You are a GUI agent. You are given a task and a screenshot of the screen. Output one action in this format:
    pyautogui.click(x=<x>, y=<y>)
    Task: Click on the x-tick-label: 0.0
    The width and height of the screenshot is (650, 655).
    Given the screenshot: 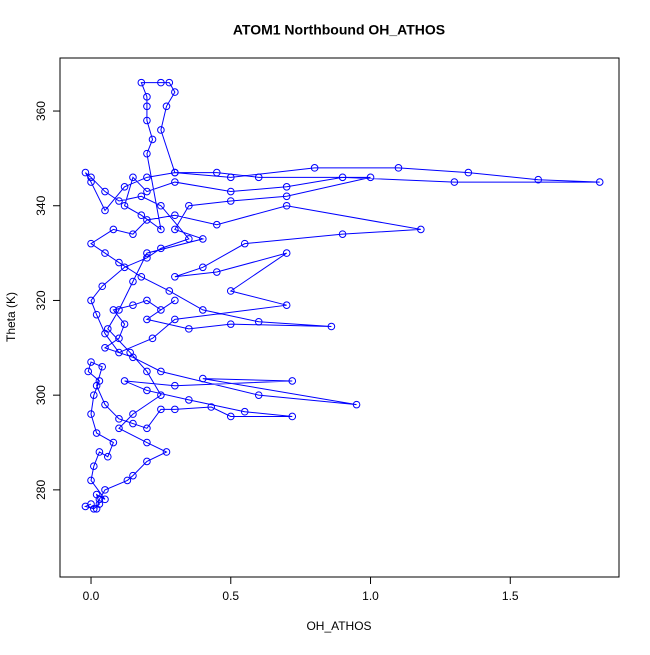 What is the action you would take?
    pyautogui.click(x=91, y=596)
    